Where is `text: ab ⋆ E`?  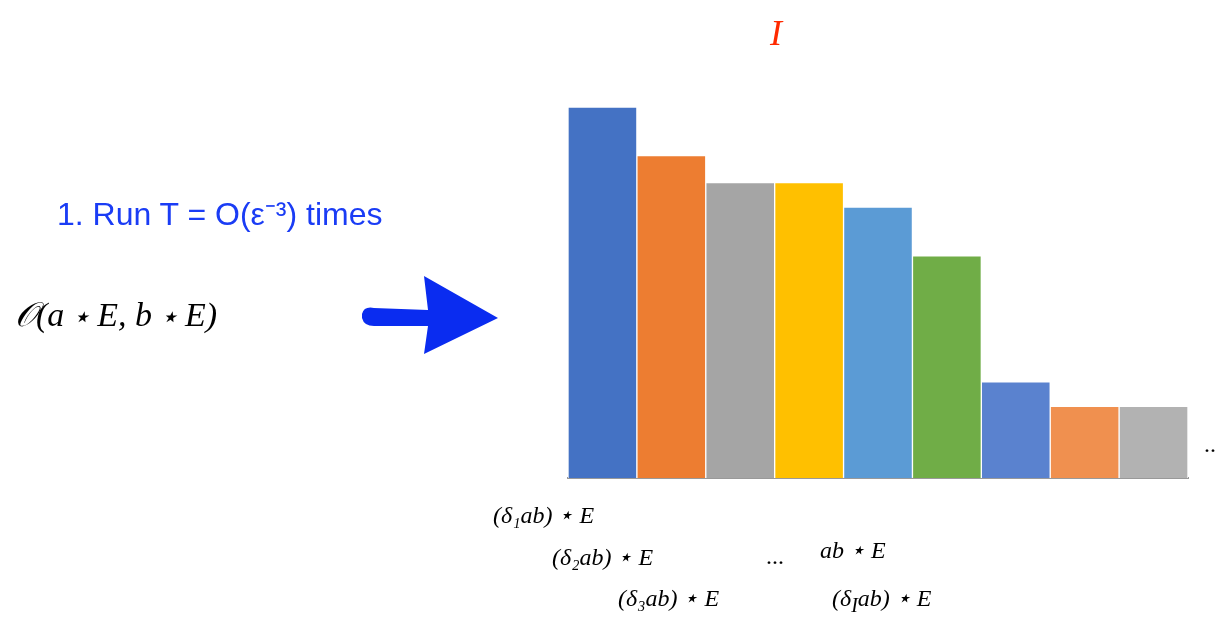
text: ab ⋆ E is located at coordinates (853, 550).